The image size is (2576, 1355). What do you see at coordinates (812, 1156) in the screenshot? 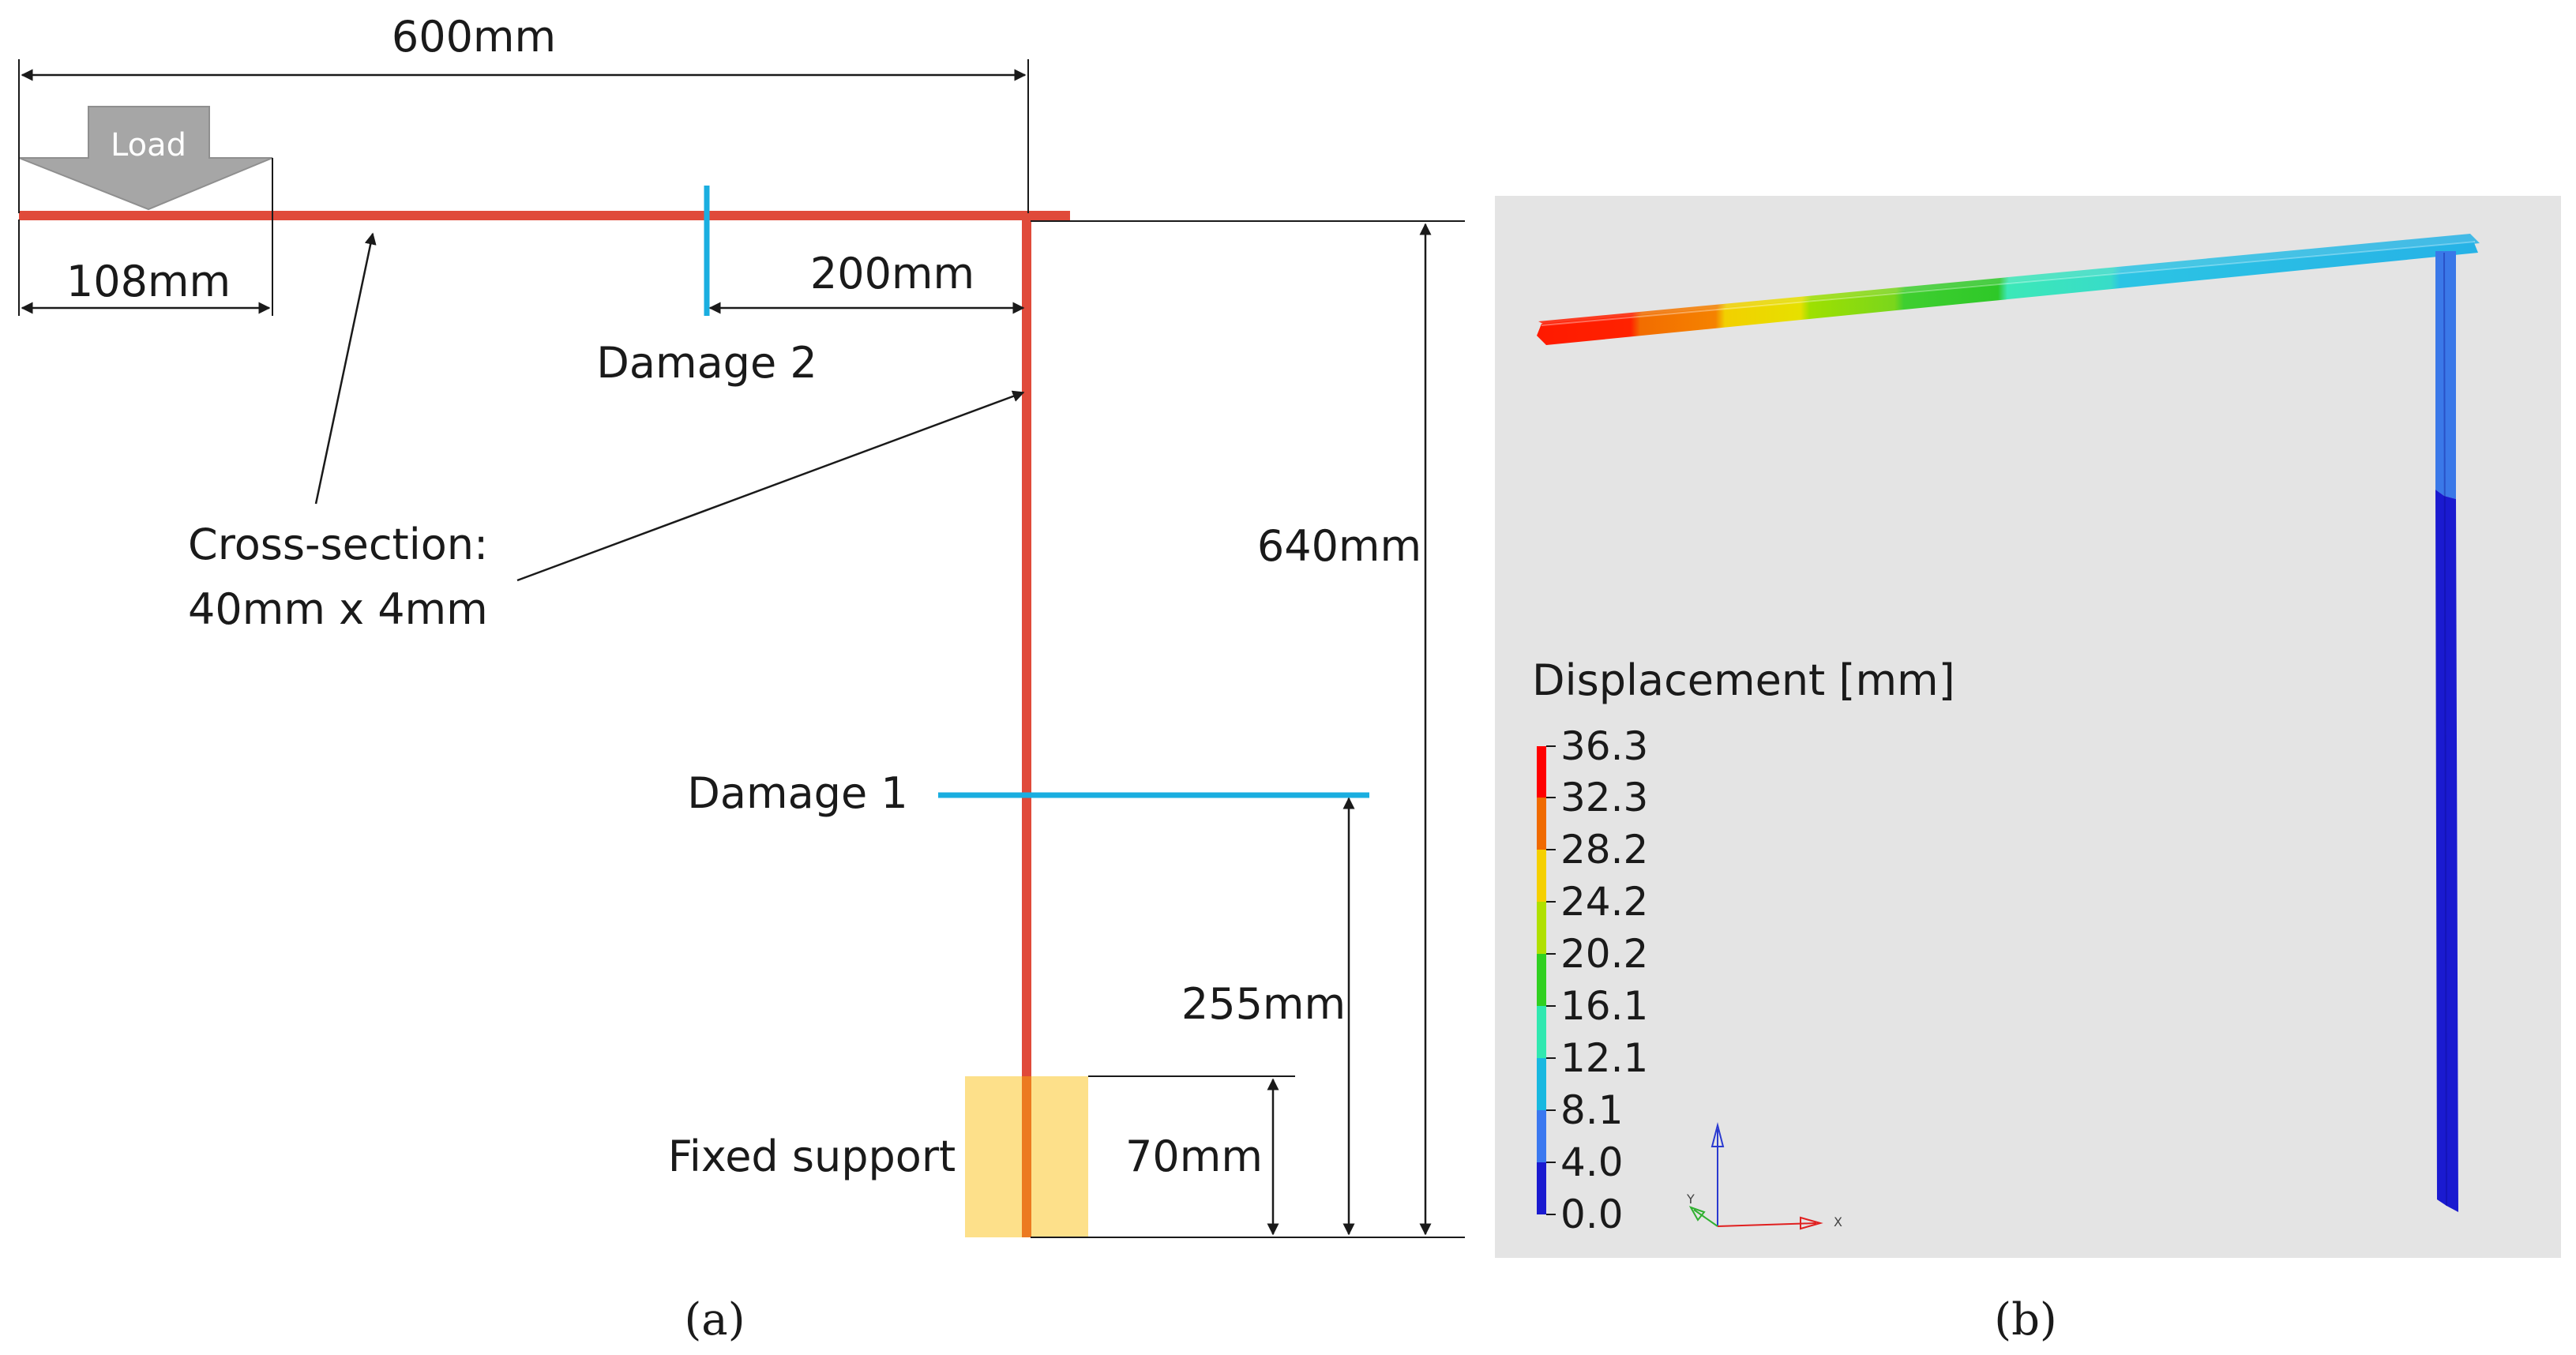
I see `fixed-support-label: Fixed support` at bounding box center [812, 1156].